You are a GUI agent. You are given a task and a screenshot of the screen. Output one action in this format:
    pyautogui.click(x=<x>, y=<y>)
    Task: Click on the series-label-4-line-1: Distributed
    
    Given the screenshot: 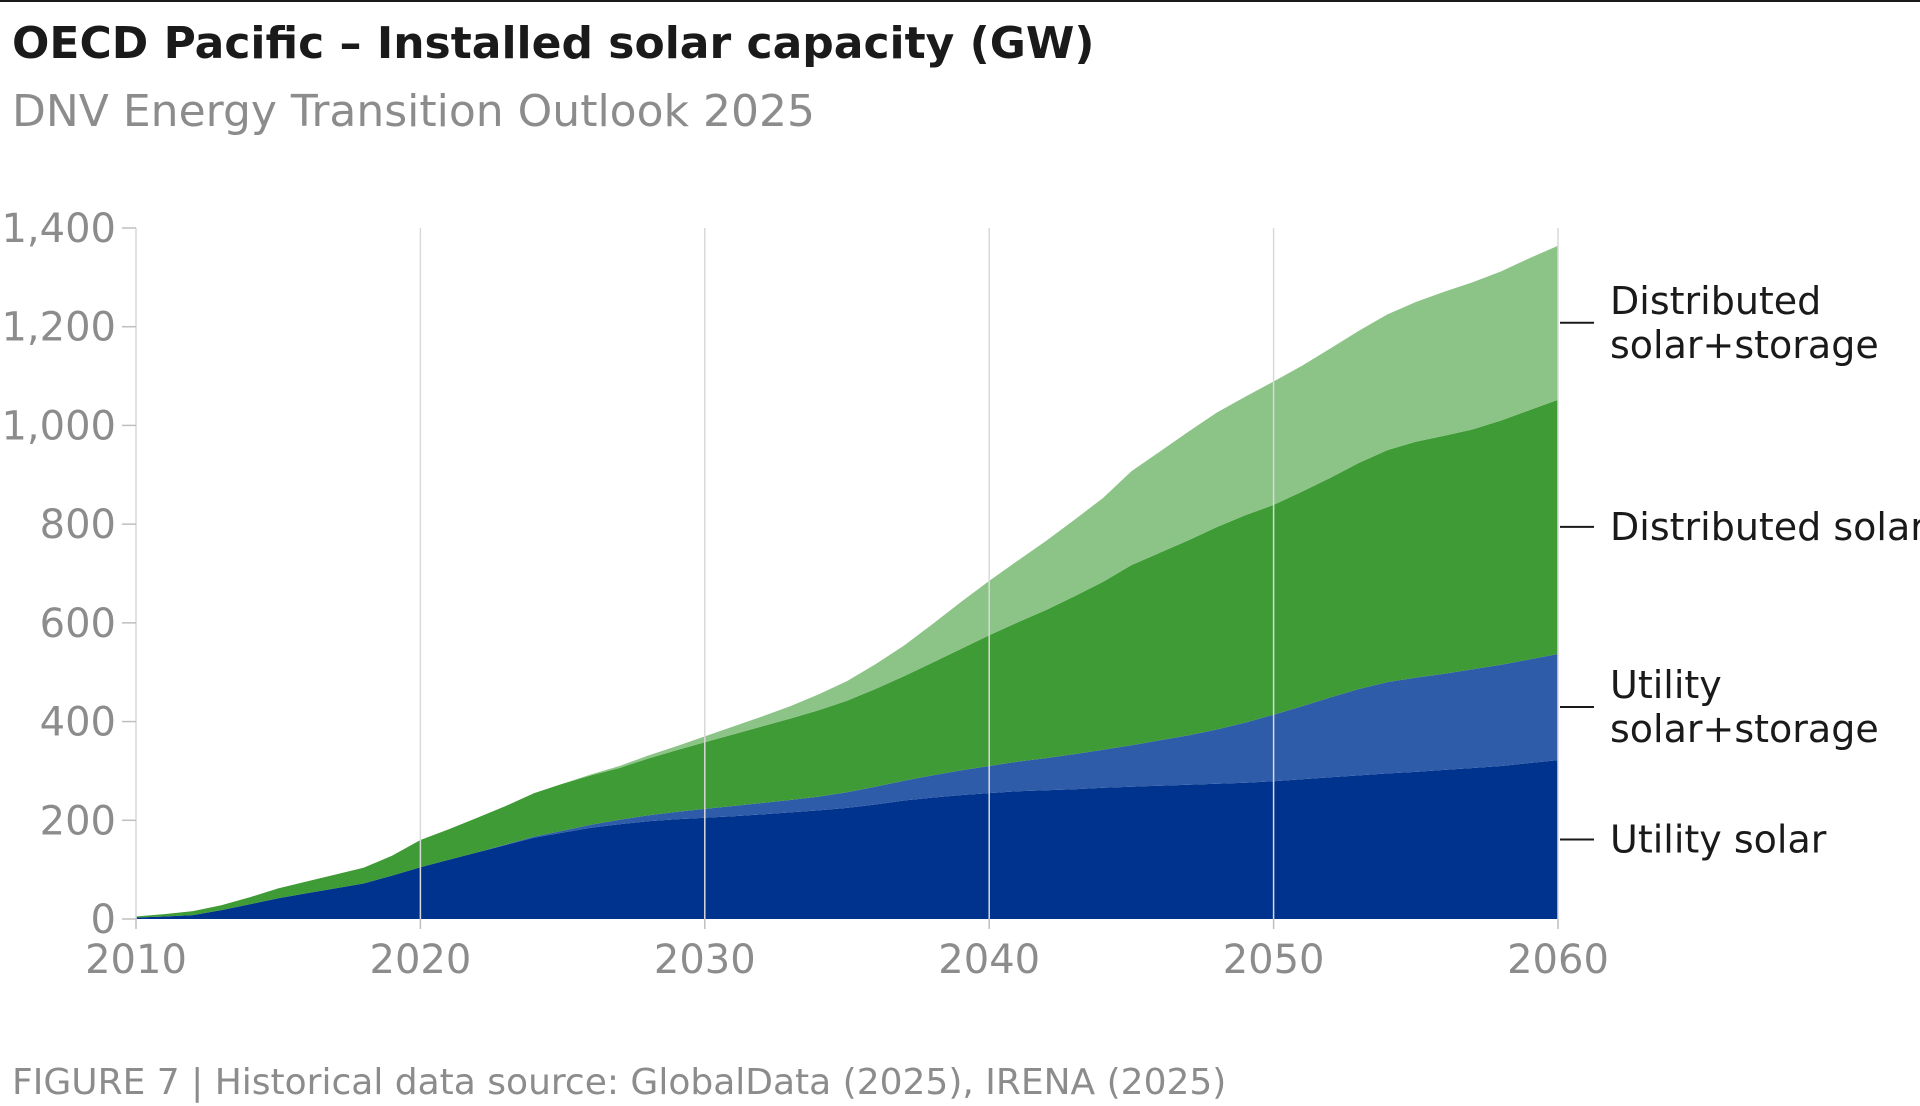 What is the action you would take?
    pyautogui.click(x=1715, y=301)
    